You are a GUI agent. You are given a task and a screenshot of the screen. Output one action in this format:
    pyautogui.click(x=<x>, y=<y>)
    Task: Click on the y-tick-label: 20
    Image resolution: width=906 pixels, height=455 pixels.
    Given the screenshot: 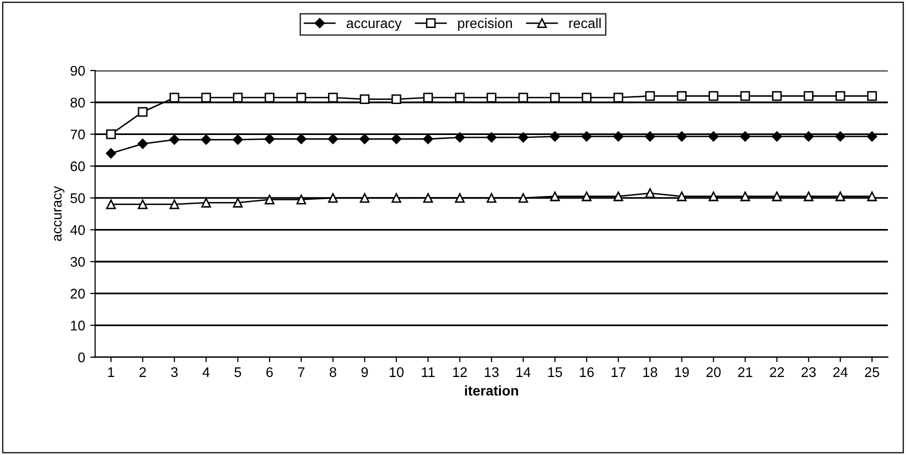 What is the action you would take?
    pyautogui.click(x=77, y=293)
    